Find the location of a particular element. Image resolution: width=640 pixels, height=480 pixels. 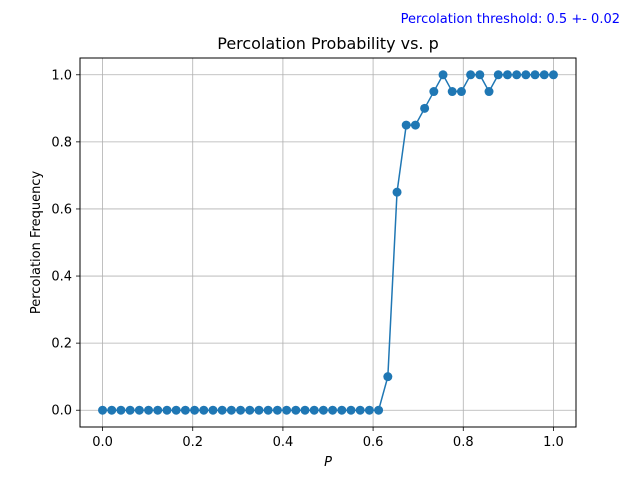

x-tick-label: 0.2 is located at coordinates (192, 442).